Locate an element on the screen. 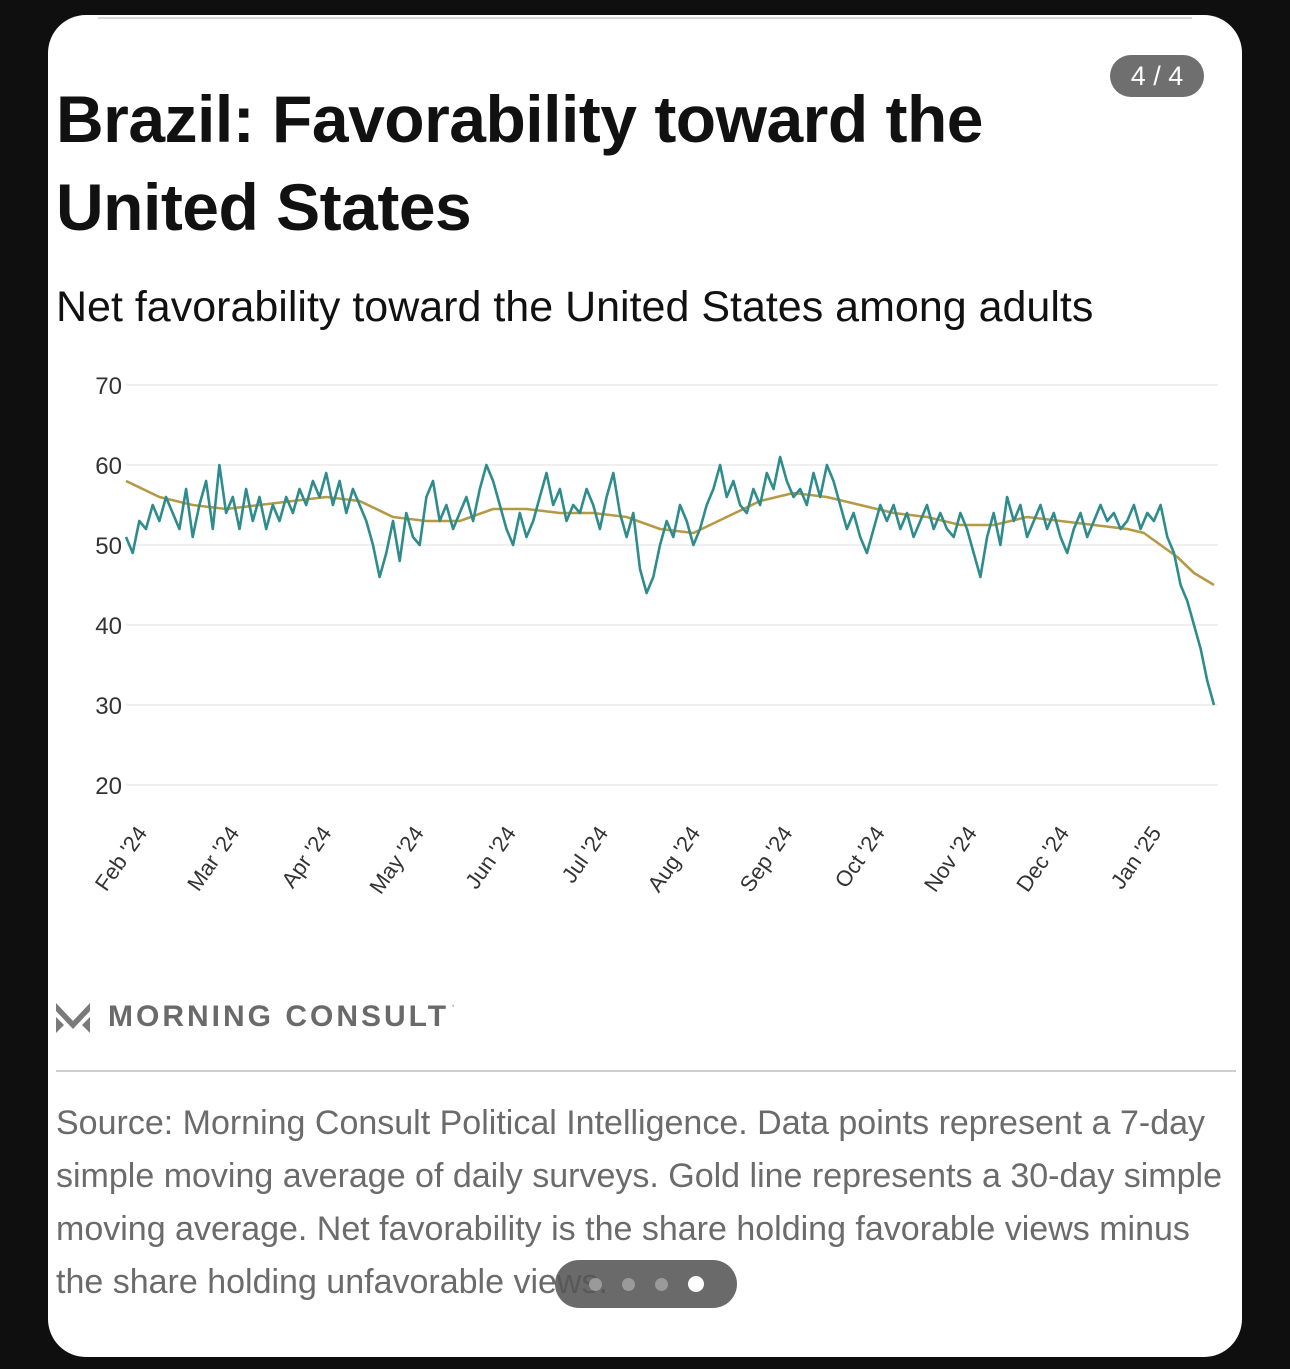 The height and width of the screenshot is (1369, 1290). x-tick-label: Dec '24 is located at coordinates (1042, 859).